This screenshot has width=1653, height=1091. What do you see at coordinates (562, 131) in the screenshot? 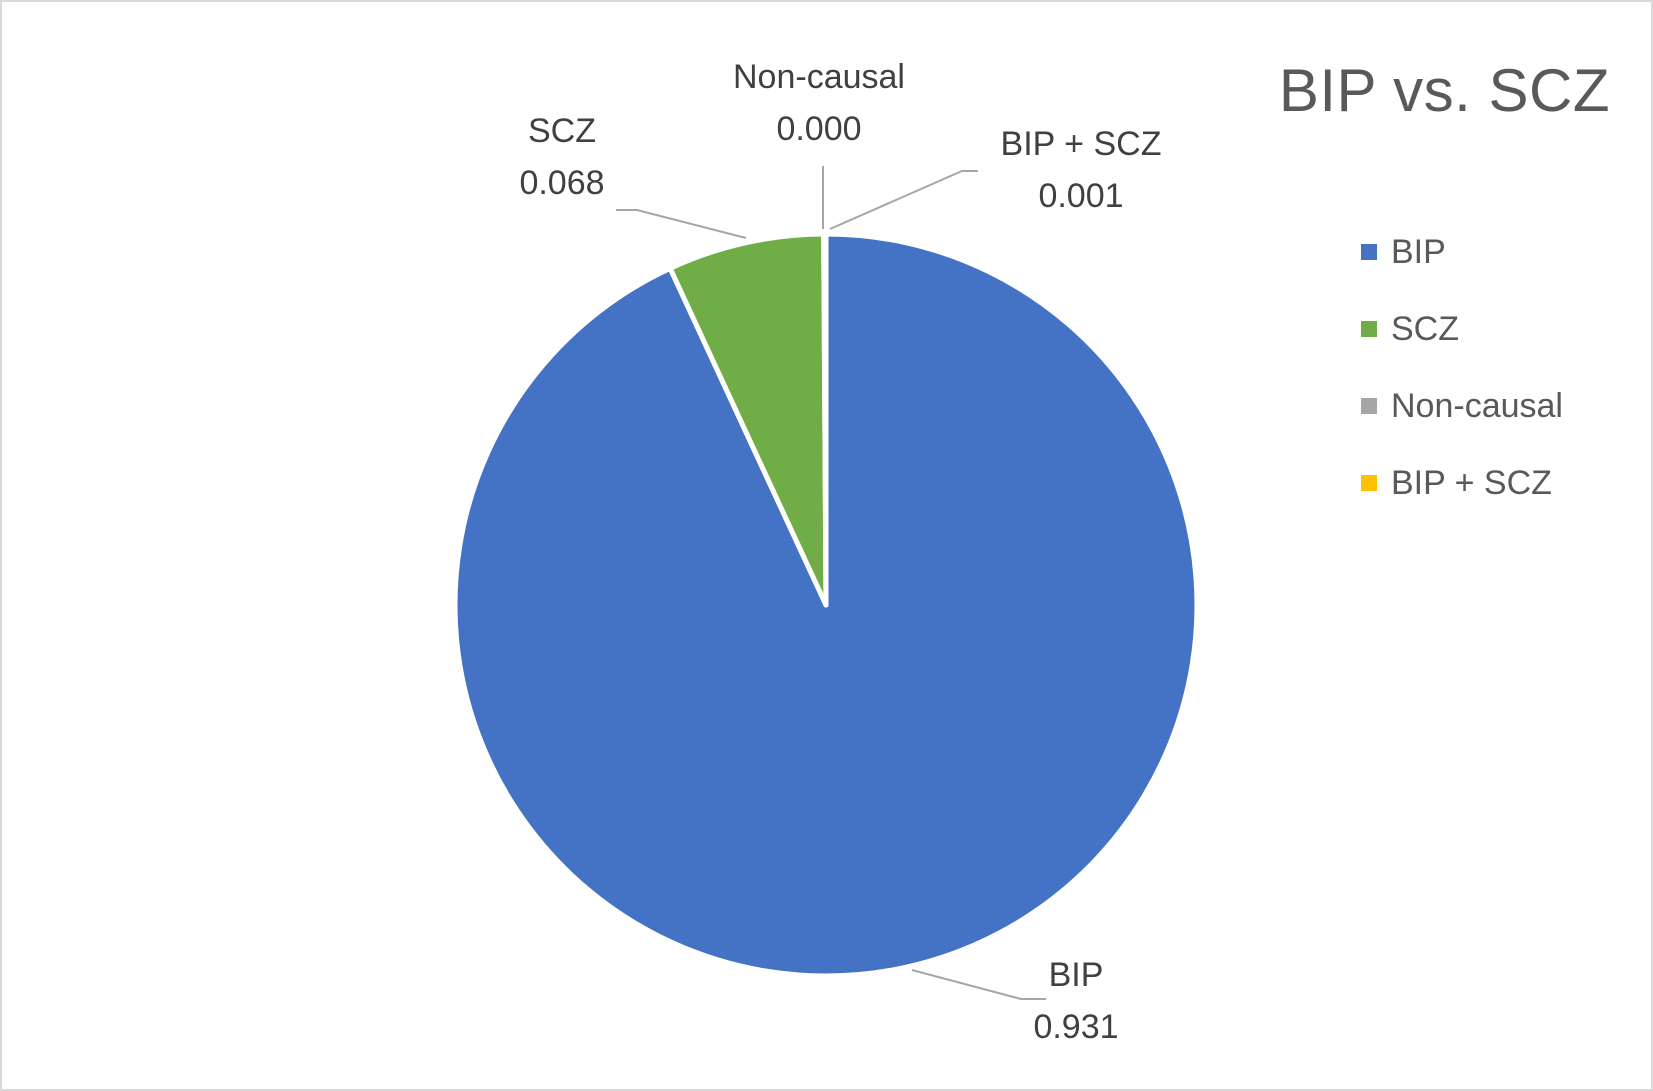
I see `data-label-category-scz: SCZ` at bounding box center [562, 131].